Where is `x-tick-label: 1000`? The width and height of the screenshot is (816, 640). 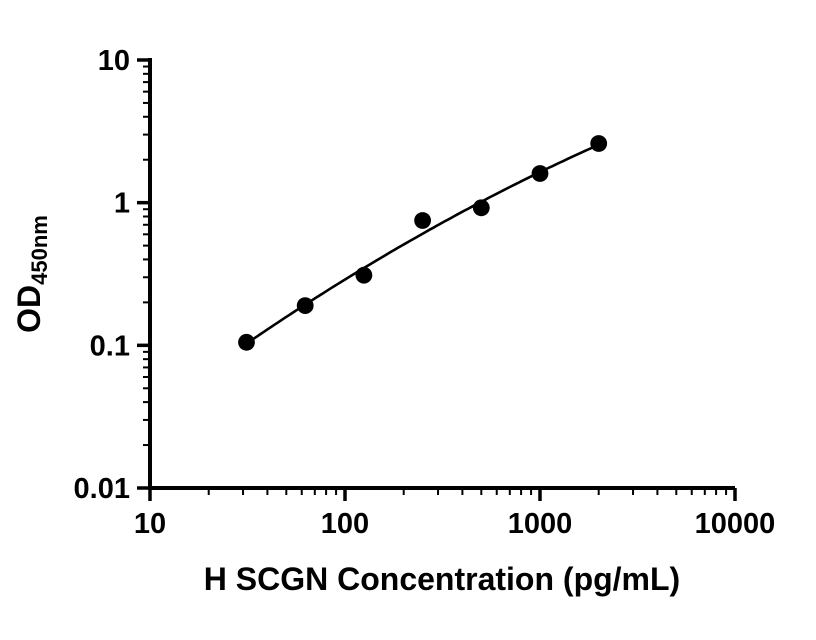 x-tick-label: 1000 is located at coordinates (540, 524).